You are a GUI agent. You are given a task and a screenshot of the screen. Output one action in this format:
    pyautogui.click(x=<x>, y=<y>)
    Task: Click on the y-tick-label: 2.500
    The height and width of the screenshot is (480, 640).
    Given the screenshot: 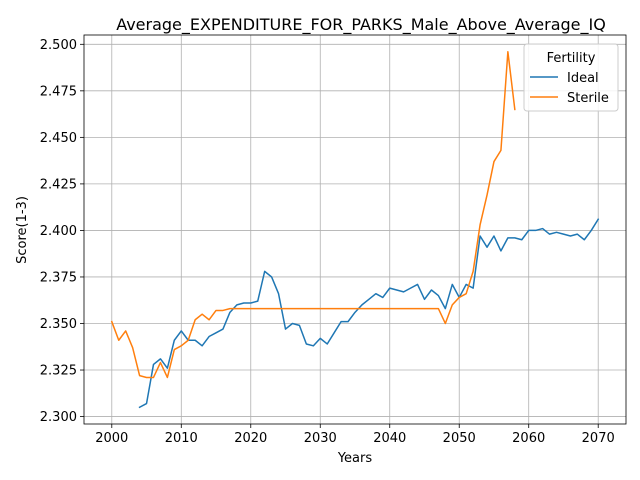 What is the action you would take?
    pyautogui.click(x=58, y=45)
    